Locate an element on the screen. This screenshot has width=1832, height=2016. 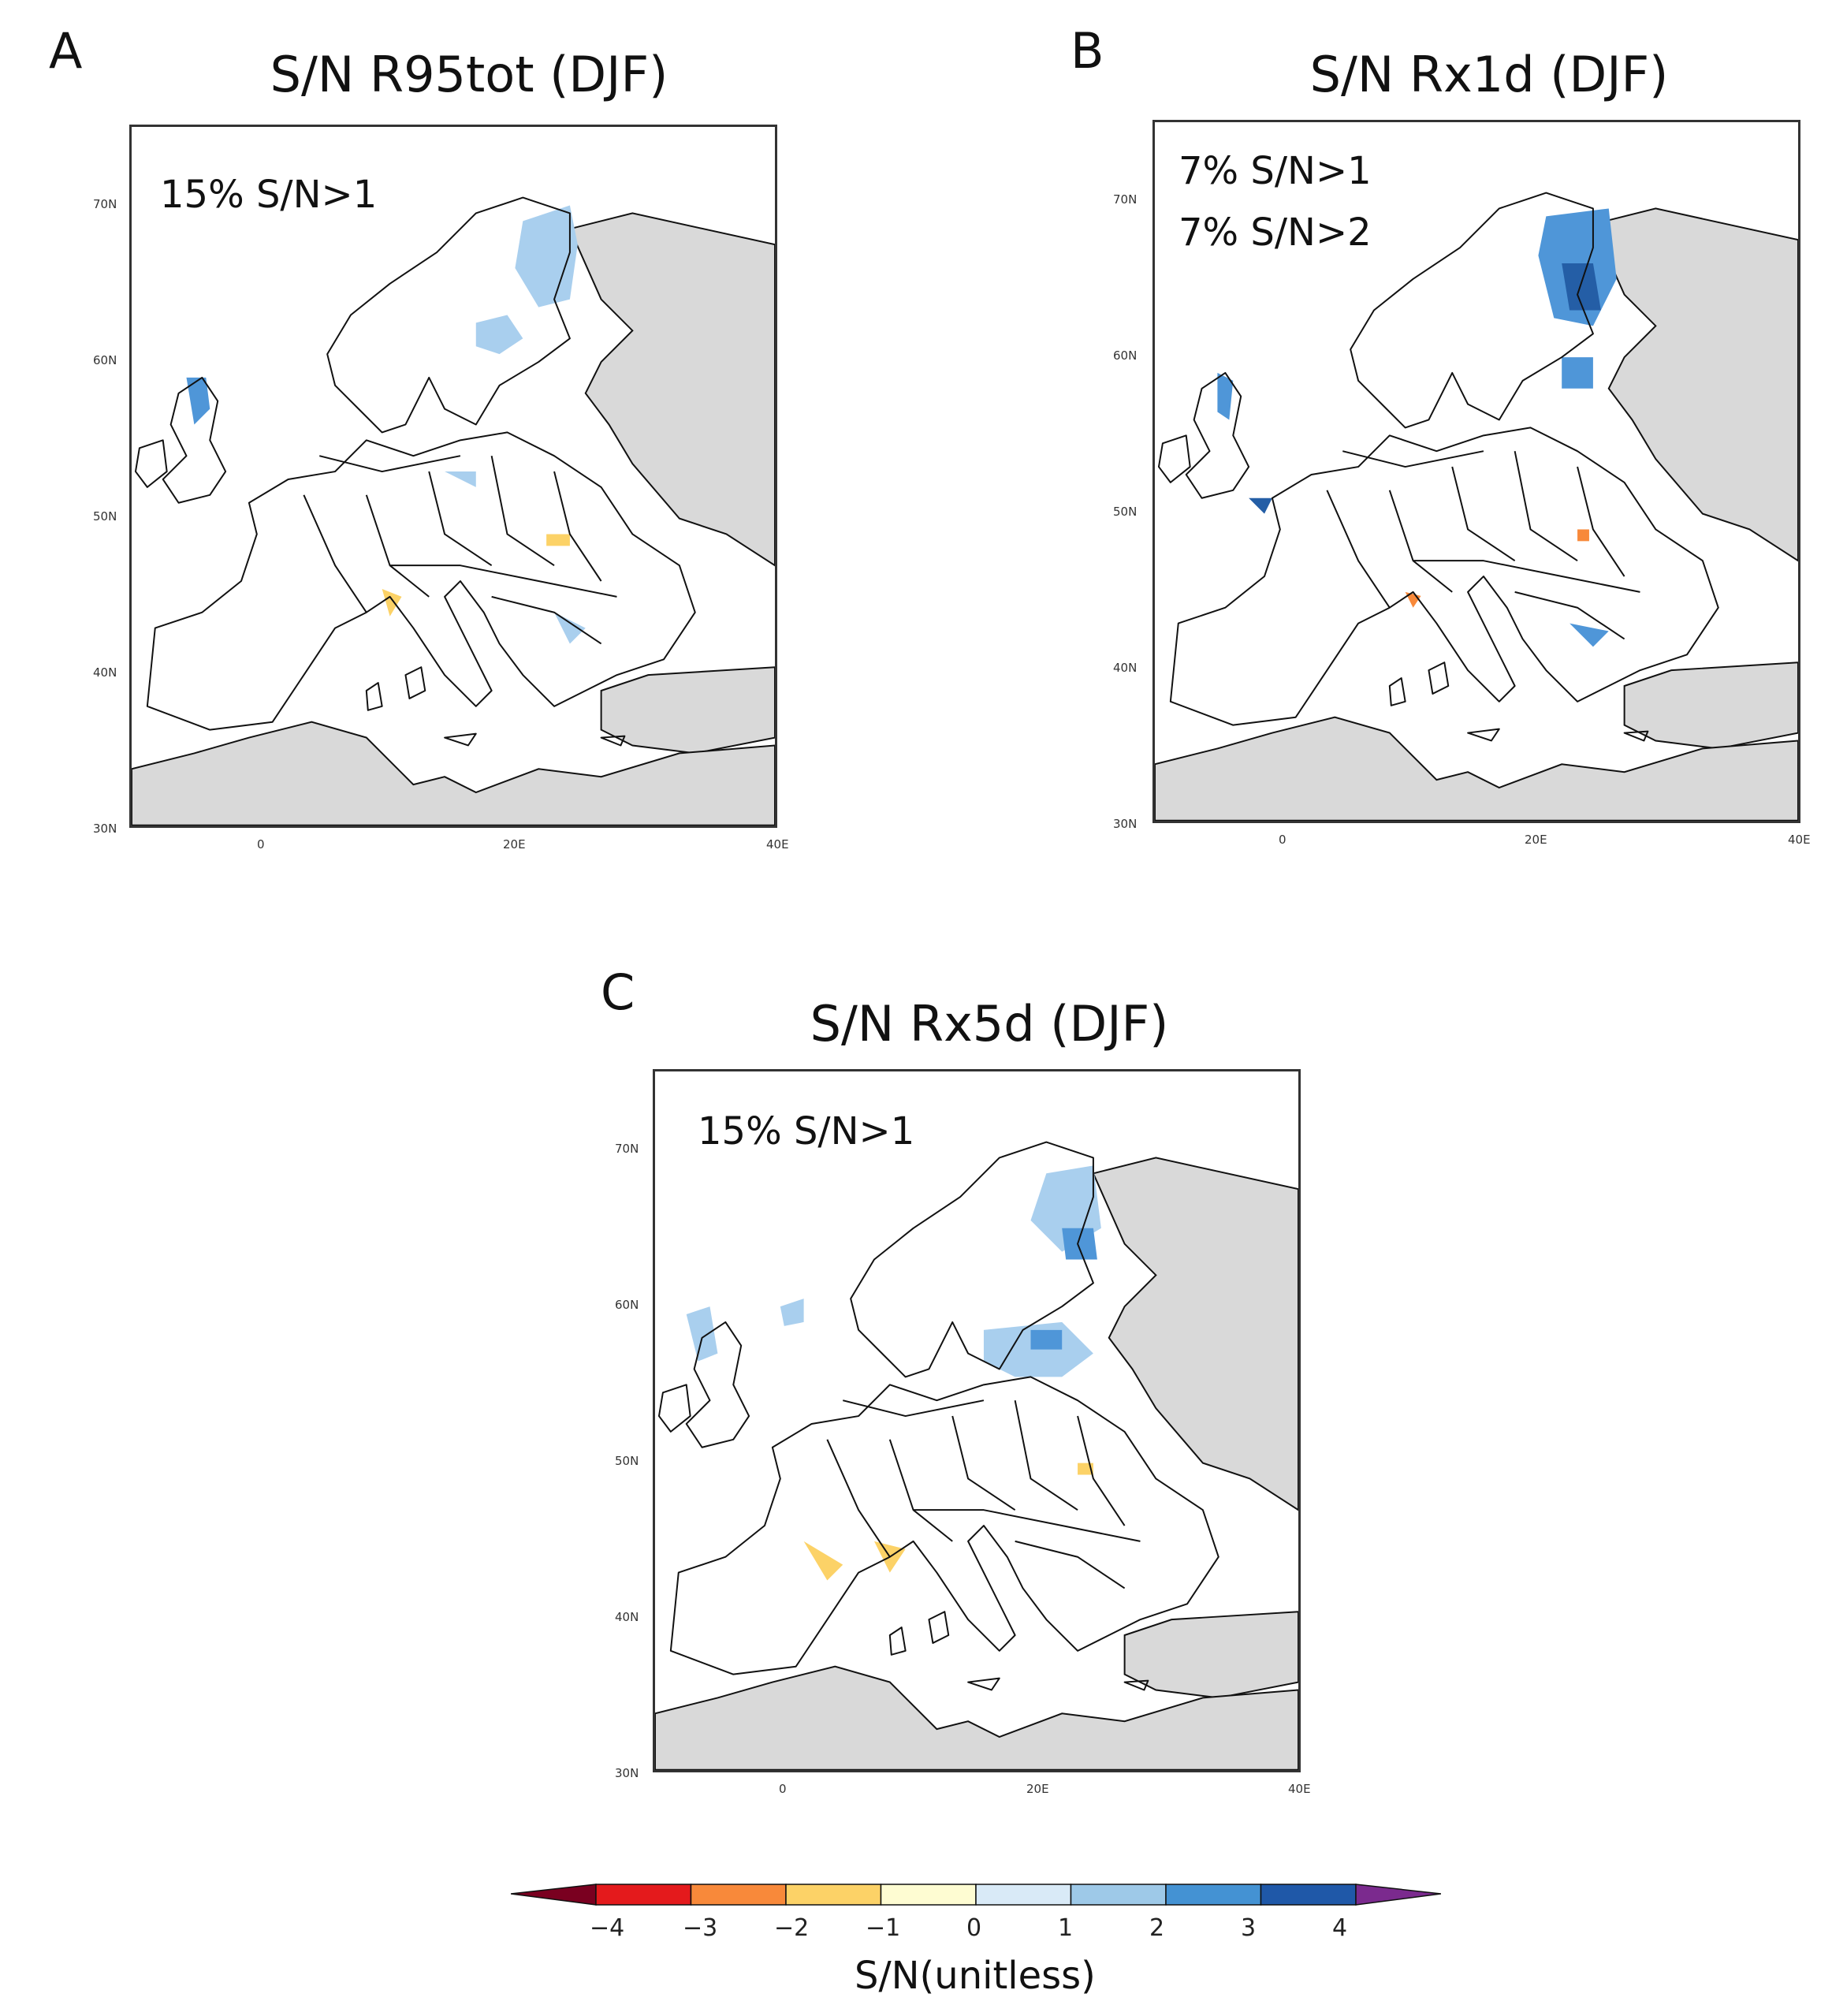
colorbar-tick-label: −4 is located at coordinates (607, 1928).